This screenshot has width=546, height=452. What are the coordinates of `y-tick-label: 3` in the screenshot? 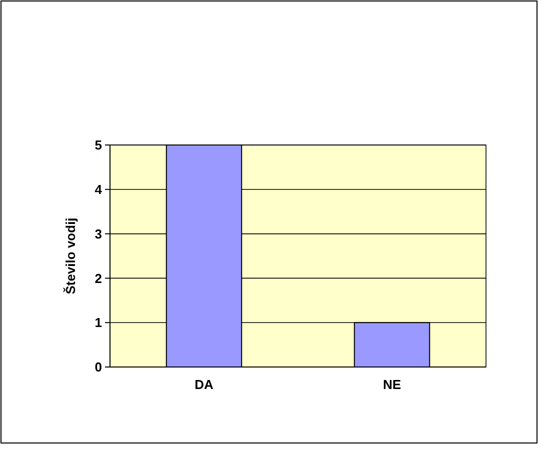 It's located at (98, 234).